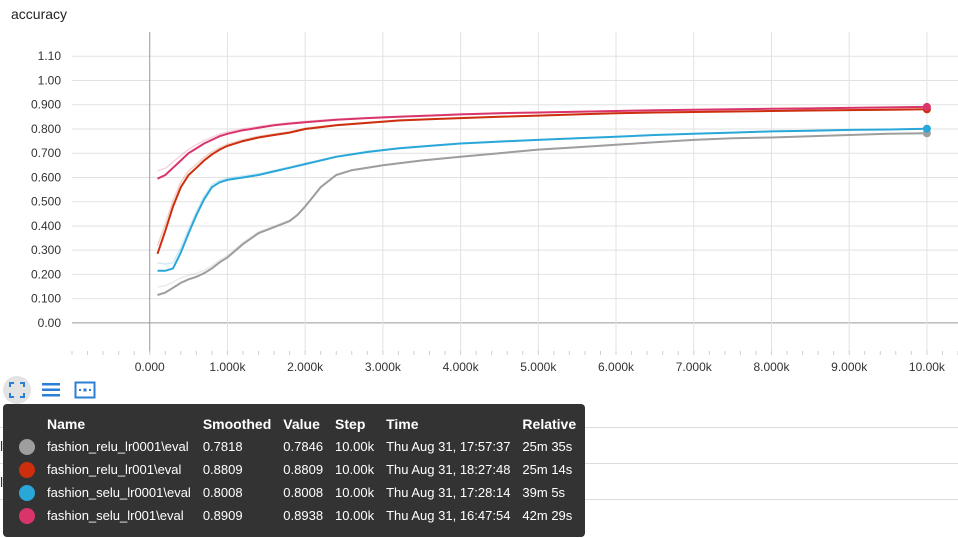  What do you see at coordinates (222, 469) in the screenshot?
I see `row-smoothed: 0.8809` at bounding box center [222, 469].